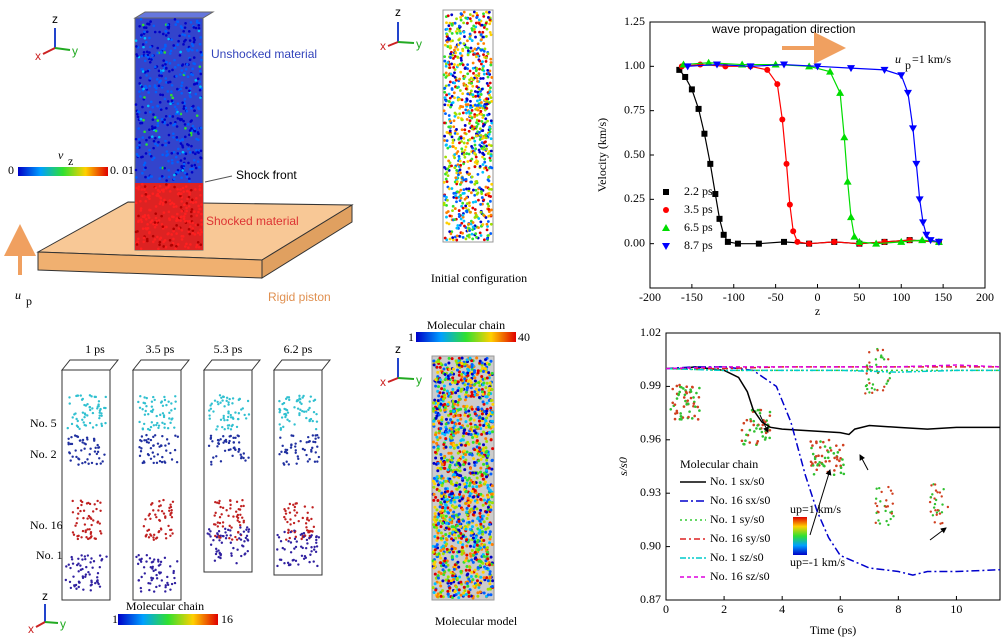 The width and height of the screenshot is (1002, 639). What do you see at coordinates (737, 481) in the screenshot?
I see `legend-label: No. 1 sx/s0` at bounding box center [737, 481].